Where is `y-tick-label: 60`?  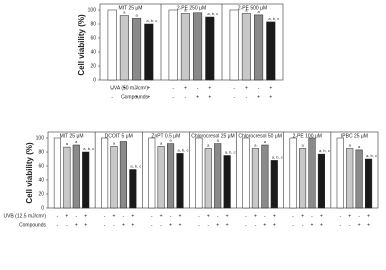 y-tick-label: 60 is located at coordinates (93, 38).